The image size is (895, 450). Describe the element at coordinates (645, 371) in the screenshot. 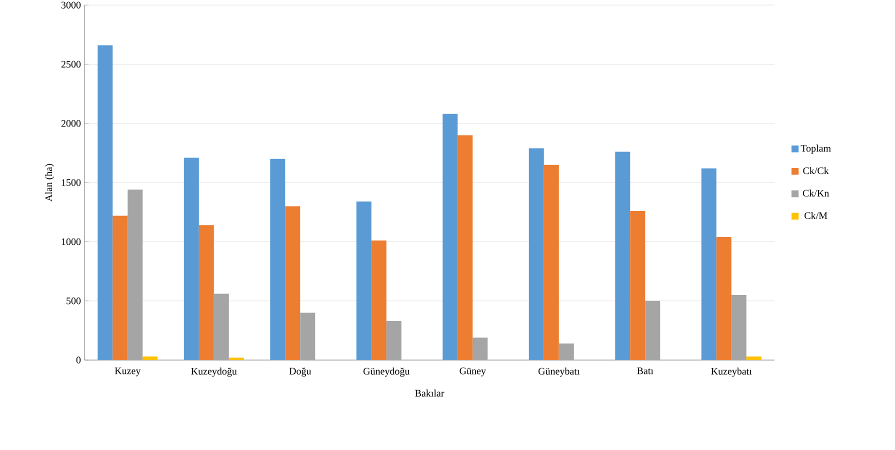

I see `x-tick-label: Batı` at that location.